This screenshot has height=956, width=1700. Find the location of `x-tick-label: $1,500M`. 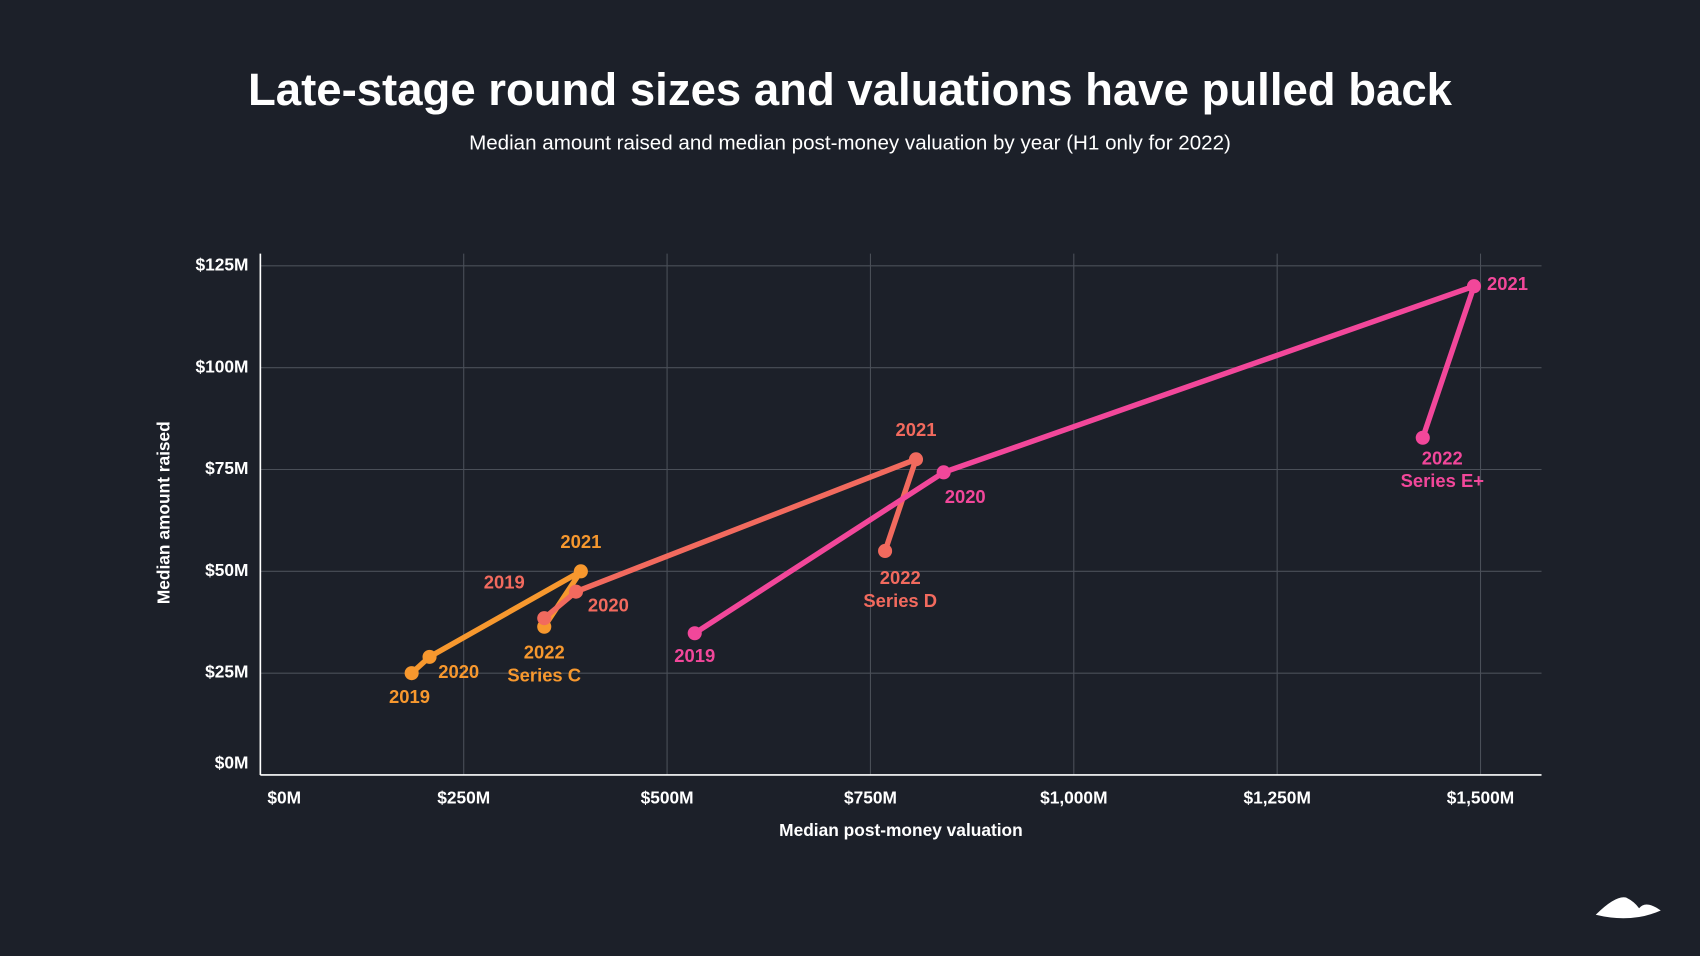

x-tick-label: $1,500M is located at coordinates (1480, 797).